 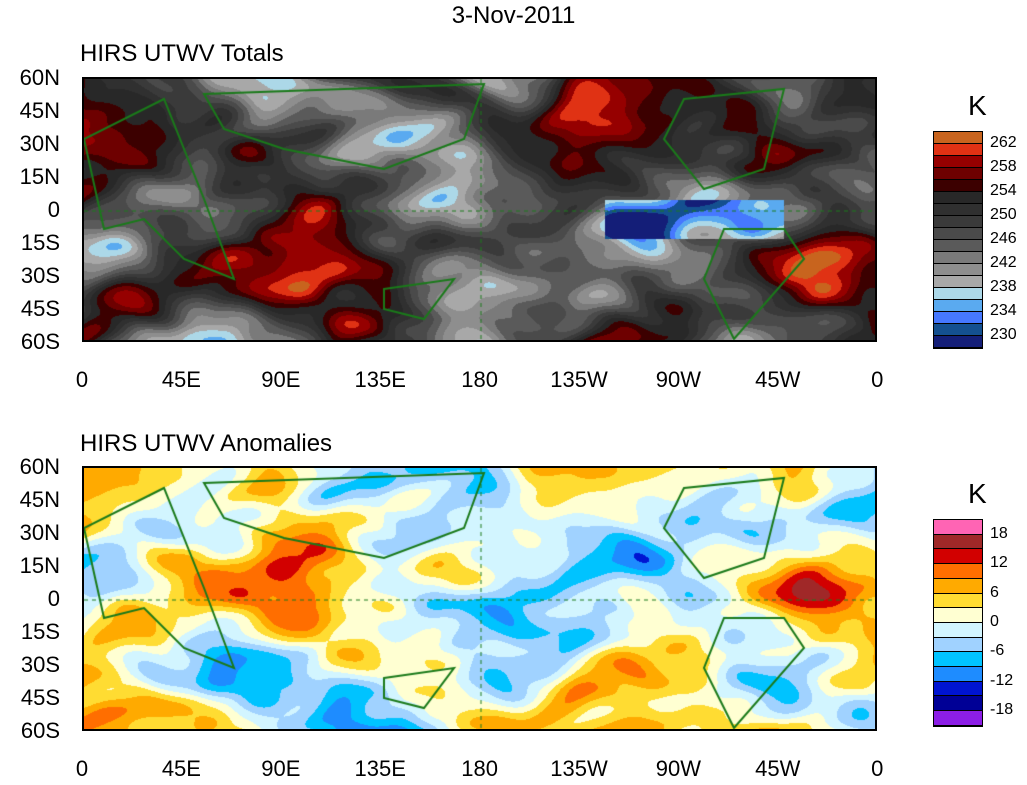 What do you see at coordinates (513, 15) in the screenshot?
I see `figure-title: 3-Nov-2011` at bounding box center [513, 15].